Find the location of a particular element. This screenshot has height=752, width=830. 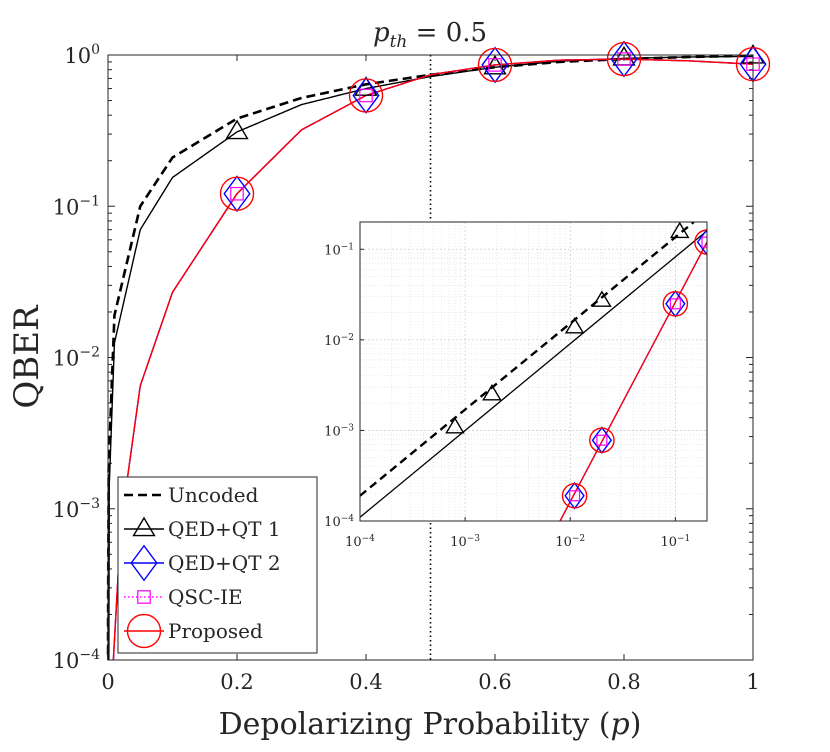

legend-label: Proposed is located at coordinates (215, 631).